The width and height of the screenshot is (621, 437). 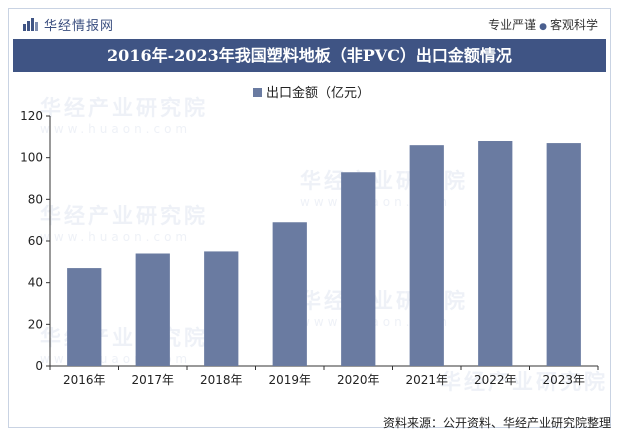 What do you see at coordinates (358, 380) in the screenshot?
I see `x-tick-label: 2020年` at bounding box center [358, 380].